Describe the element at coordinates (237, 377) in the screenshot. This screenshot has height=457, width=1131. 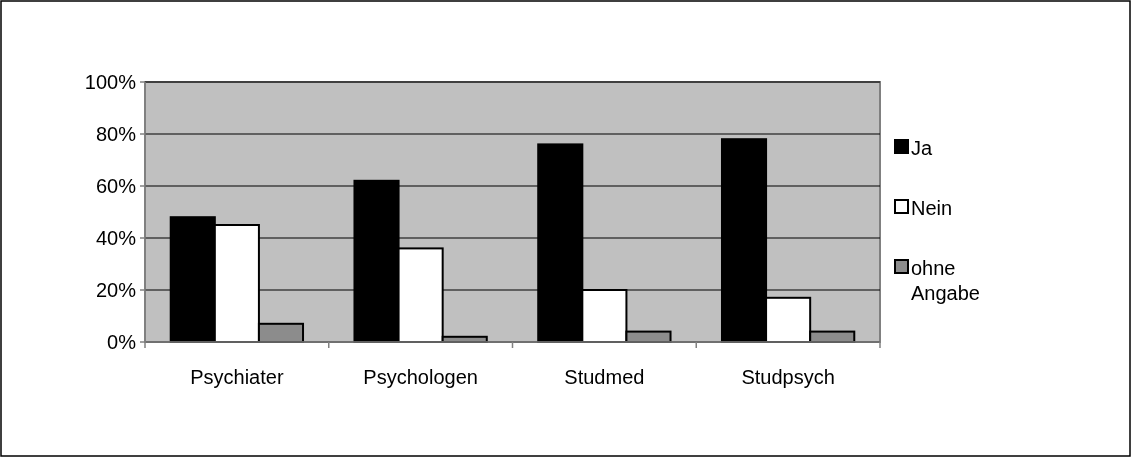
I see `x-tick-label: Psychiater` at that location.